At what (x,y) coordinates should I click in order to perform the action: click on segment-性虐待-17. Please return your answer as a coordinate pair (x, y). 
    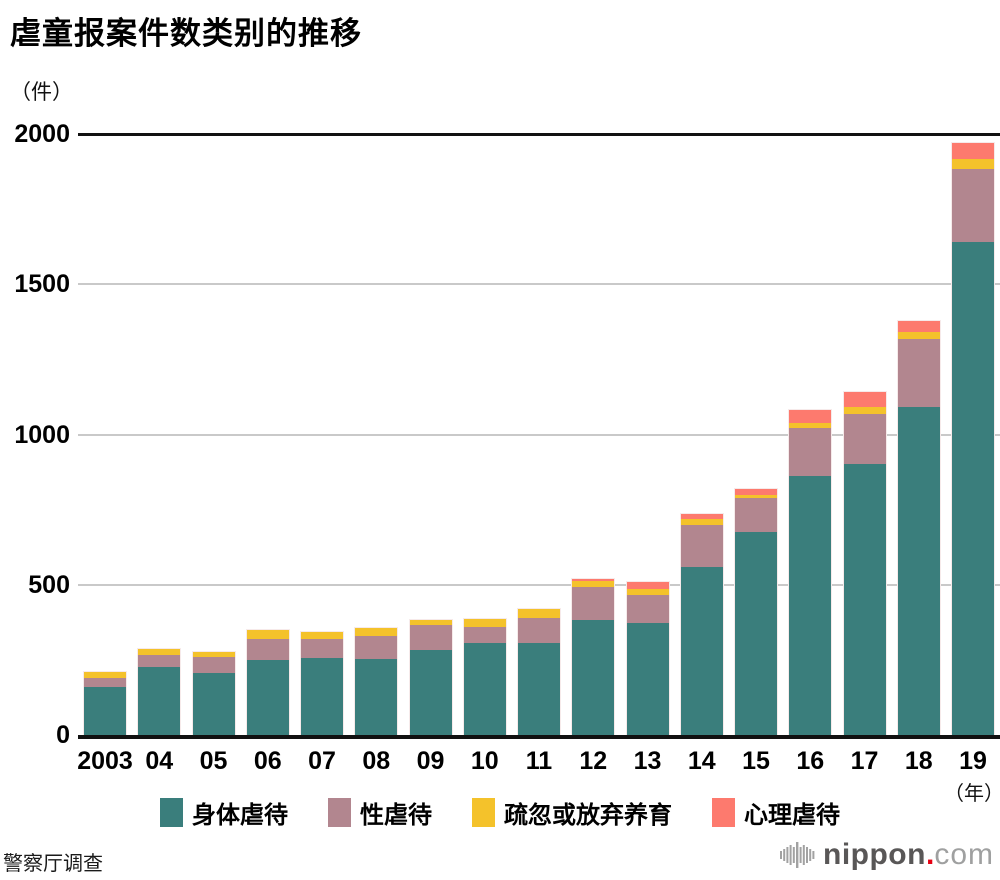
    Looking at the image, I should click on (864, 438).